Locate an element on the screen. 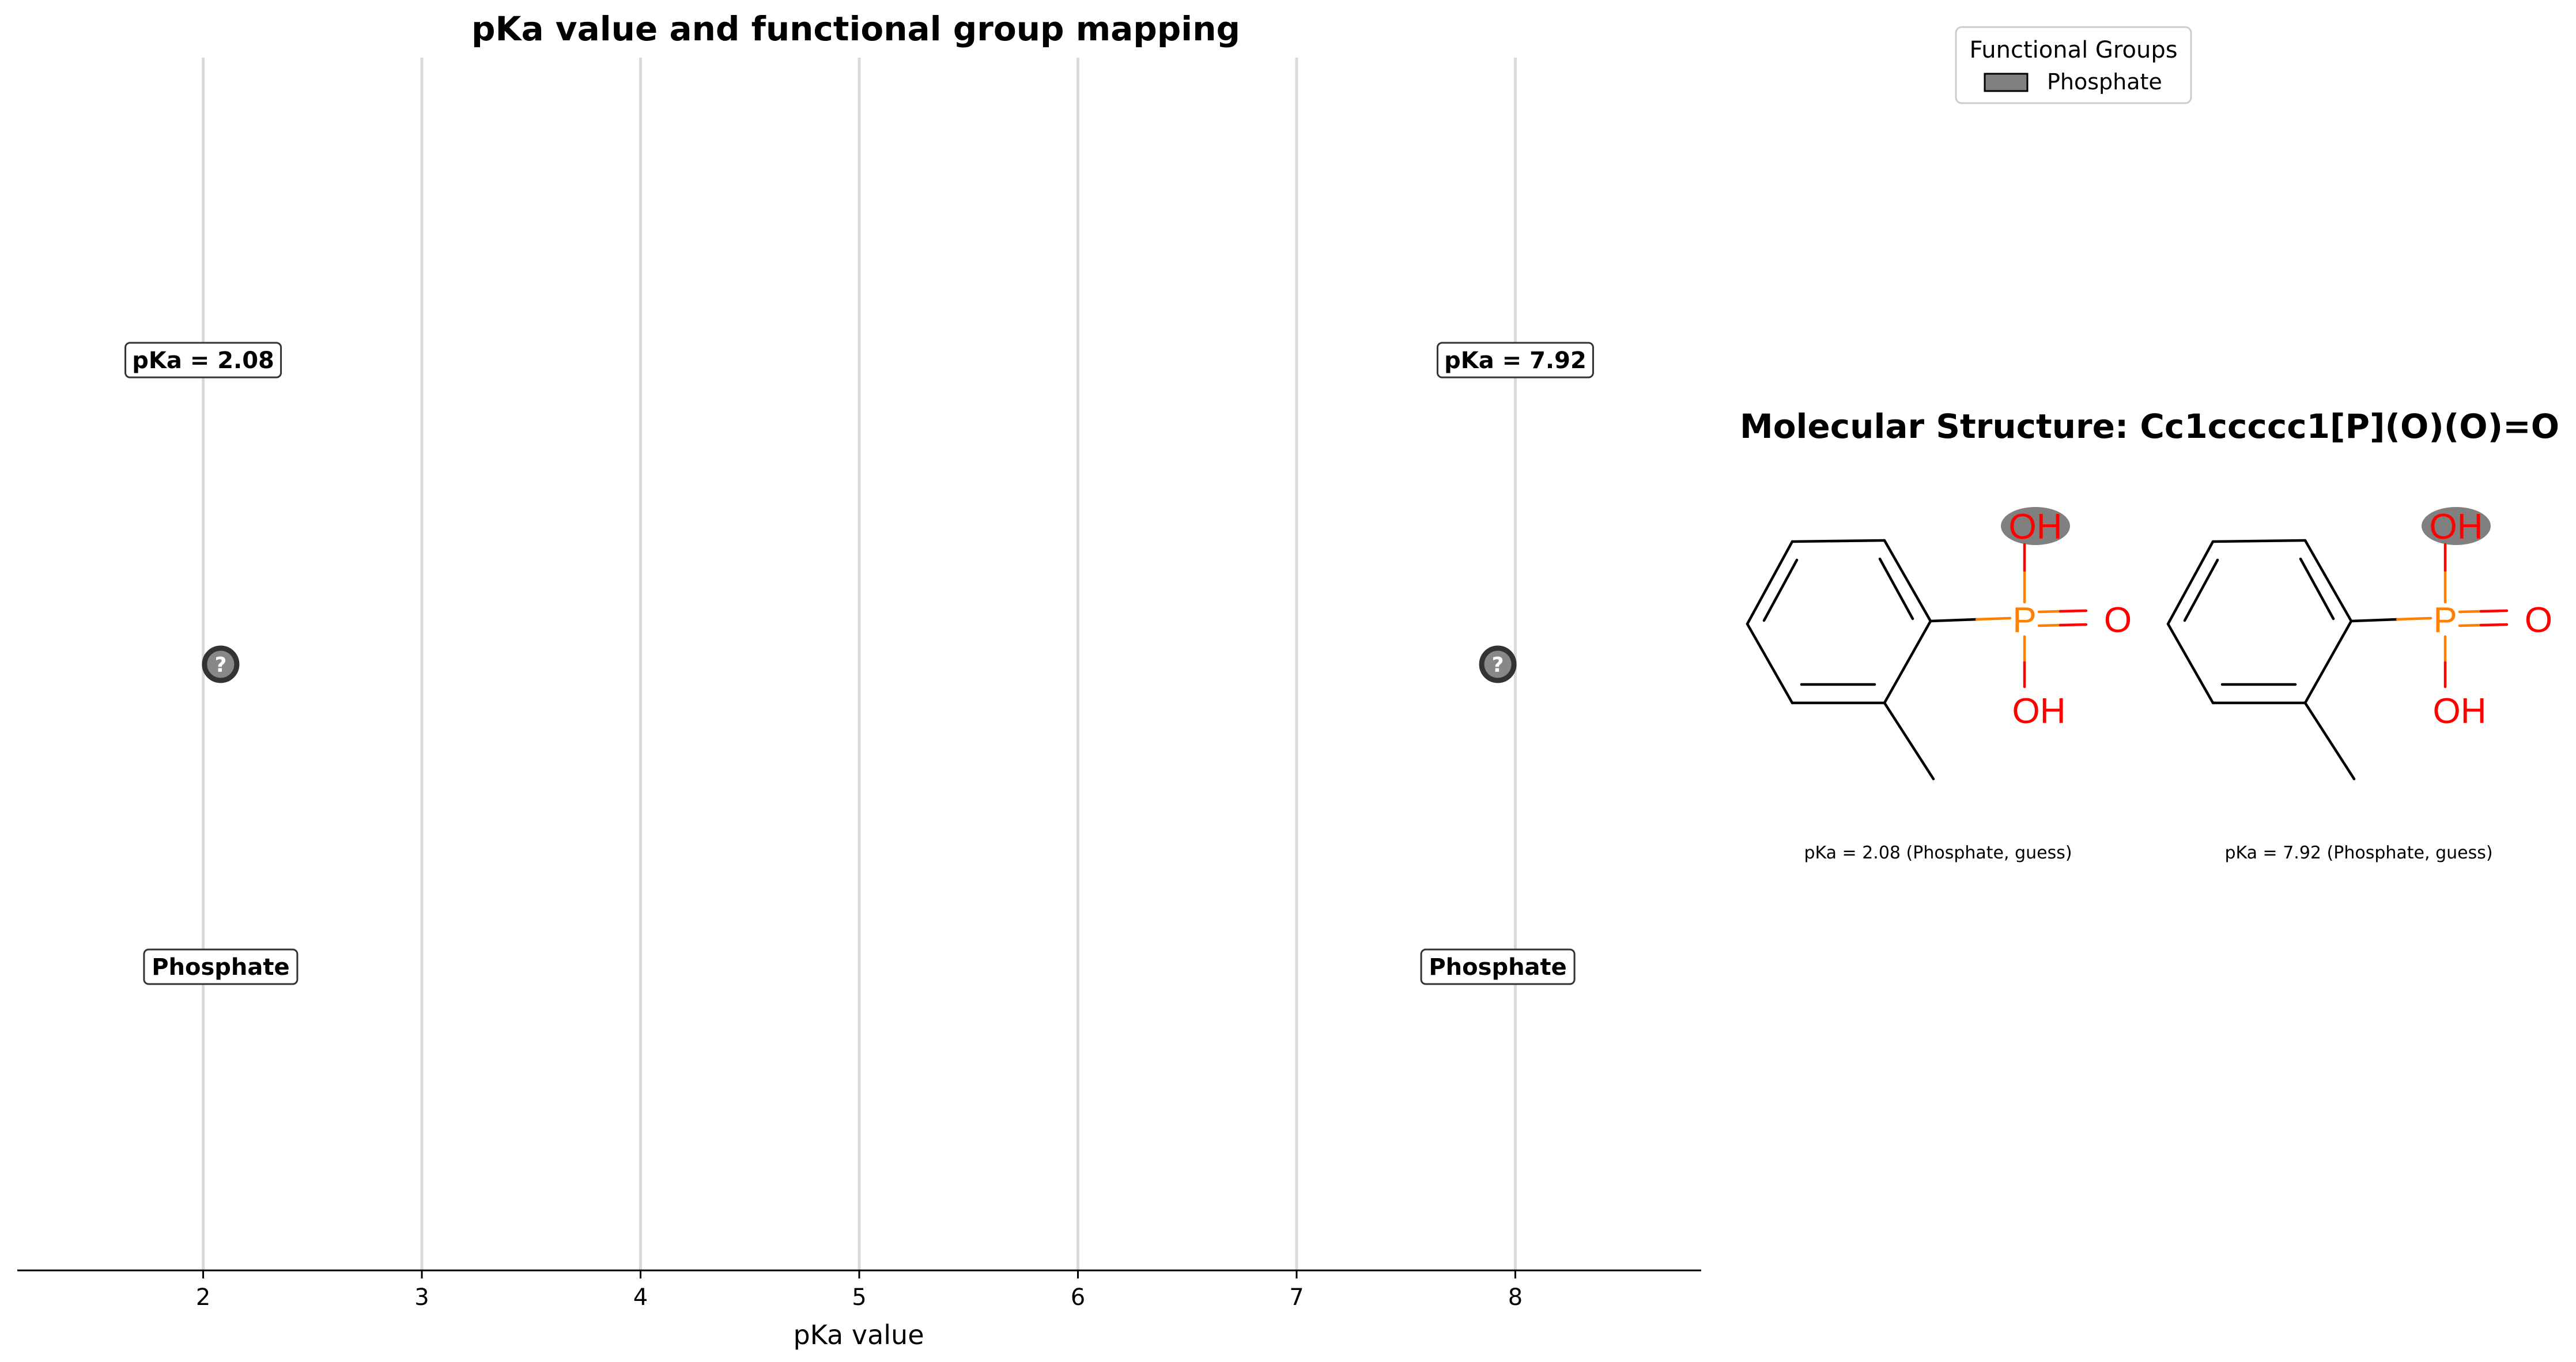 The height and width of the screenshot is (1362, 2576). atom-oh-top-2: OH is located at coordinates (2456, 527).